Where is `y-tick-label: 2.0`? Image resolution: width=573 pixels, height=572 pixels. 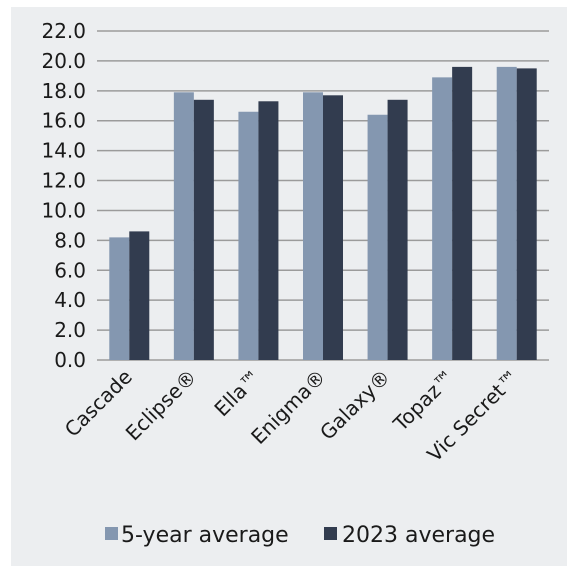
y-tick-label: 2.0 is located at coordinates (70, 330).